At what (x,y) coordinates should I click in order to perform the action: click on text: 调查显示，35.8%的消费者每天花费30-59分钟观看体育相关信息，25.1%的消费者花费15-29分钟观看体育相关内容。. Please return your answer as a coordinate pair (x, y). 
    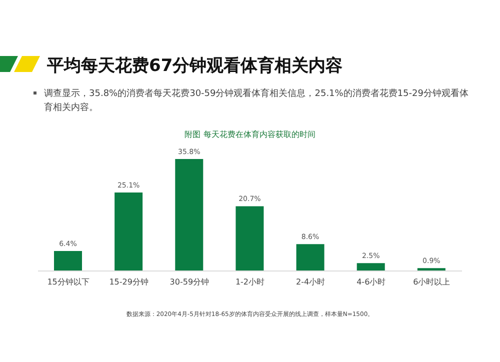
    Looking at the image, I should click on (256, 101).